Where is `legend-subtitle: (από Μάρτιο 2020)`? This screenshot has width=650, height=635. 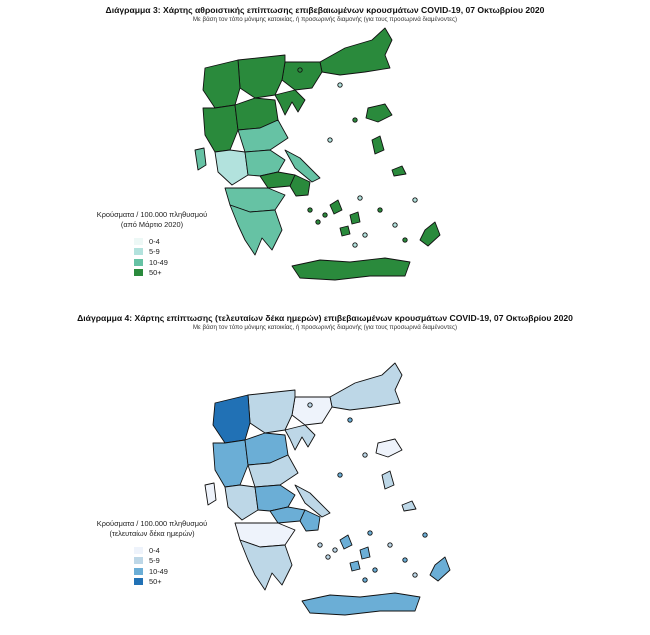 legend-subtitle: (από Μάρτιο 2020) is located at coordinates (152, 224).